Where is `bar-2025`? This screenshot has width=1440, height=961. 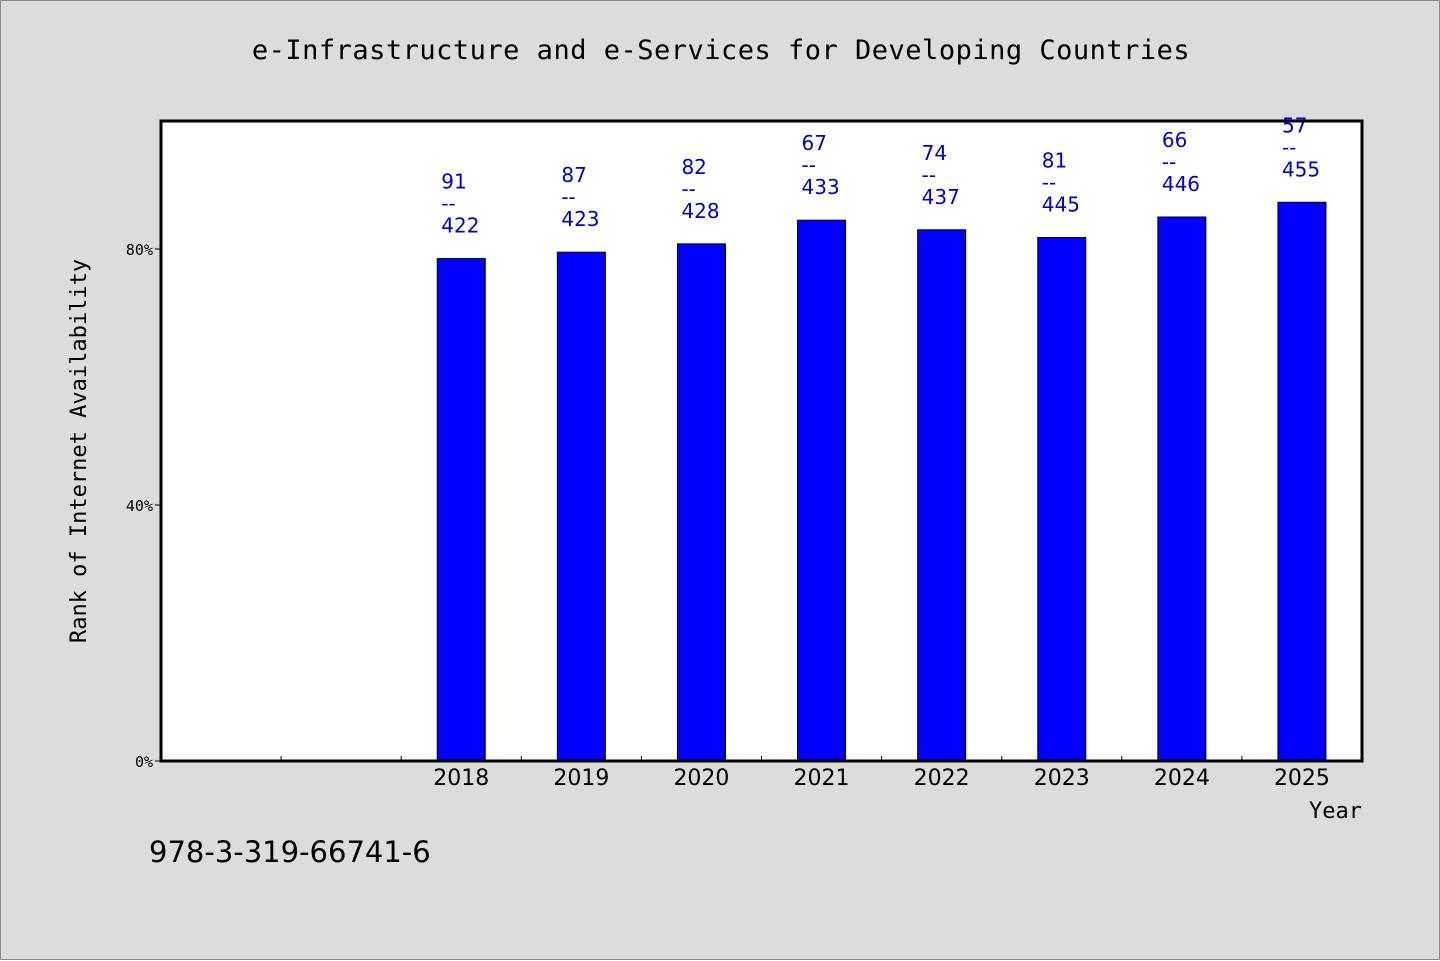 bar-2025 is located at coordinates (1302, 481).